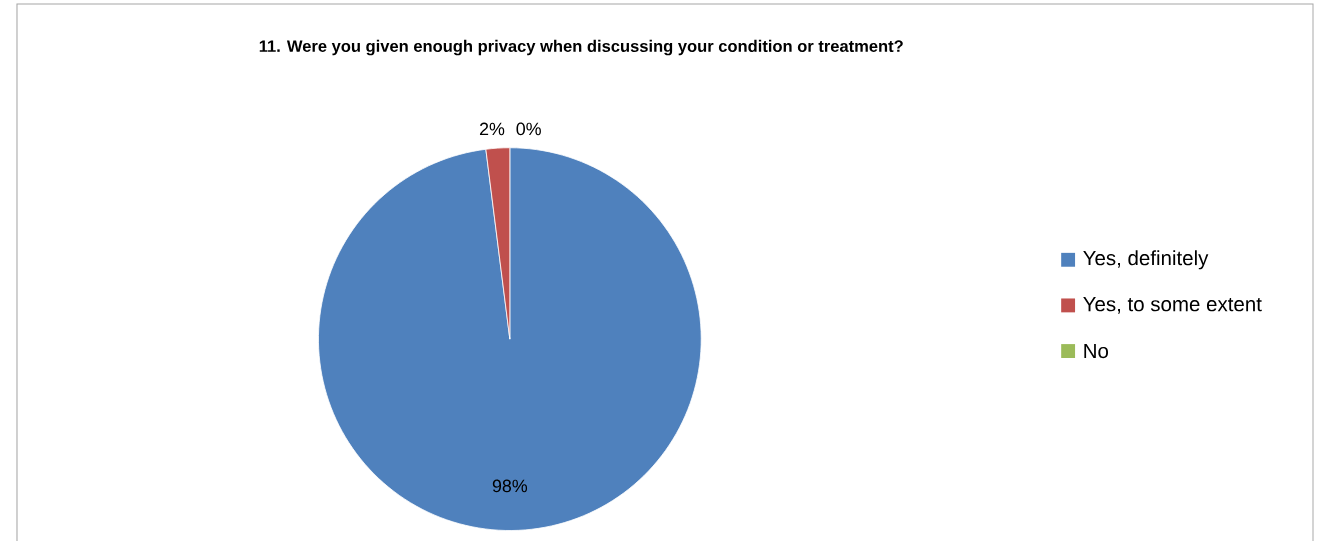 Image resolution: width=1319 pixels, height=541 pixels. I want to click on chart-title: 11. Were you given enough privacy when discussing your condition or treatment?, so click(581, 47).